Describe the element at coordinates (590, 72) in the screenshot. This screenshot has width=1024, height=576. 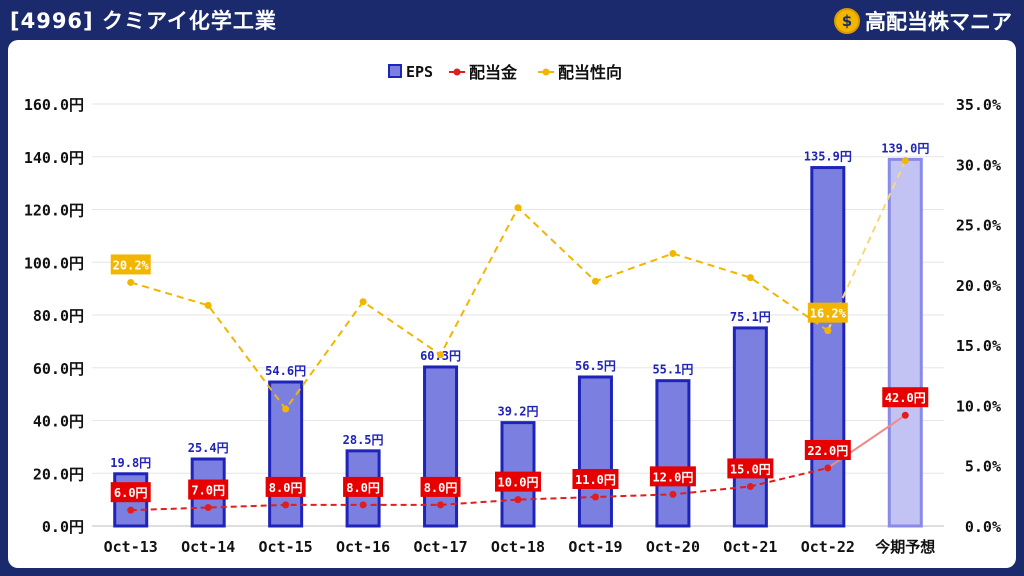
I see `legend-payout-label: 配当性向` at that location.